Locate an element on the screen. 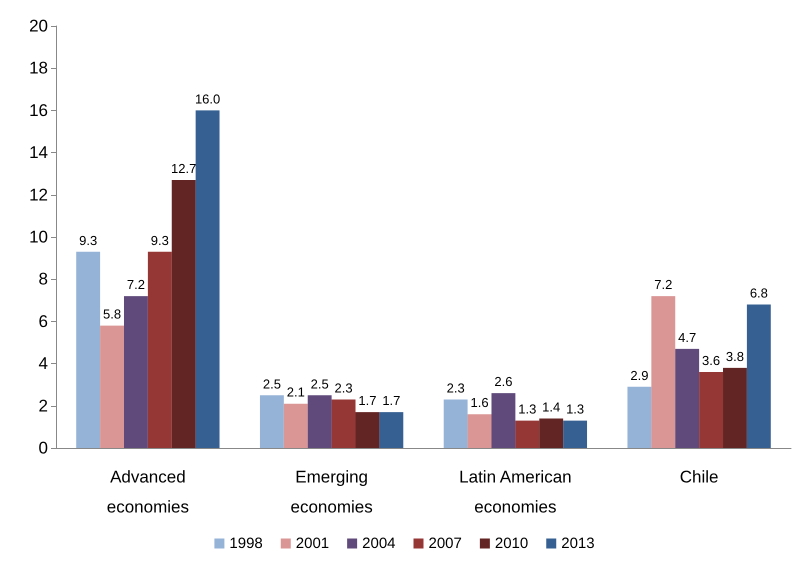  data-label: 16.0 is located at coordinates (207, 98).